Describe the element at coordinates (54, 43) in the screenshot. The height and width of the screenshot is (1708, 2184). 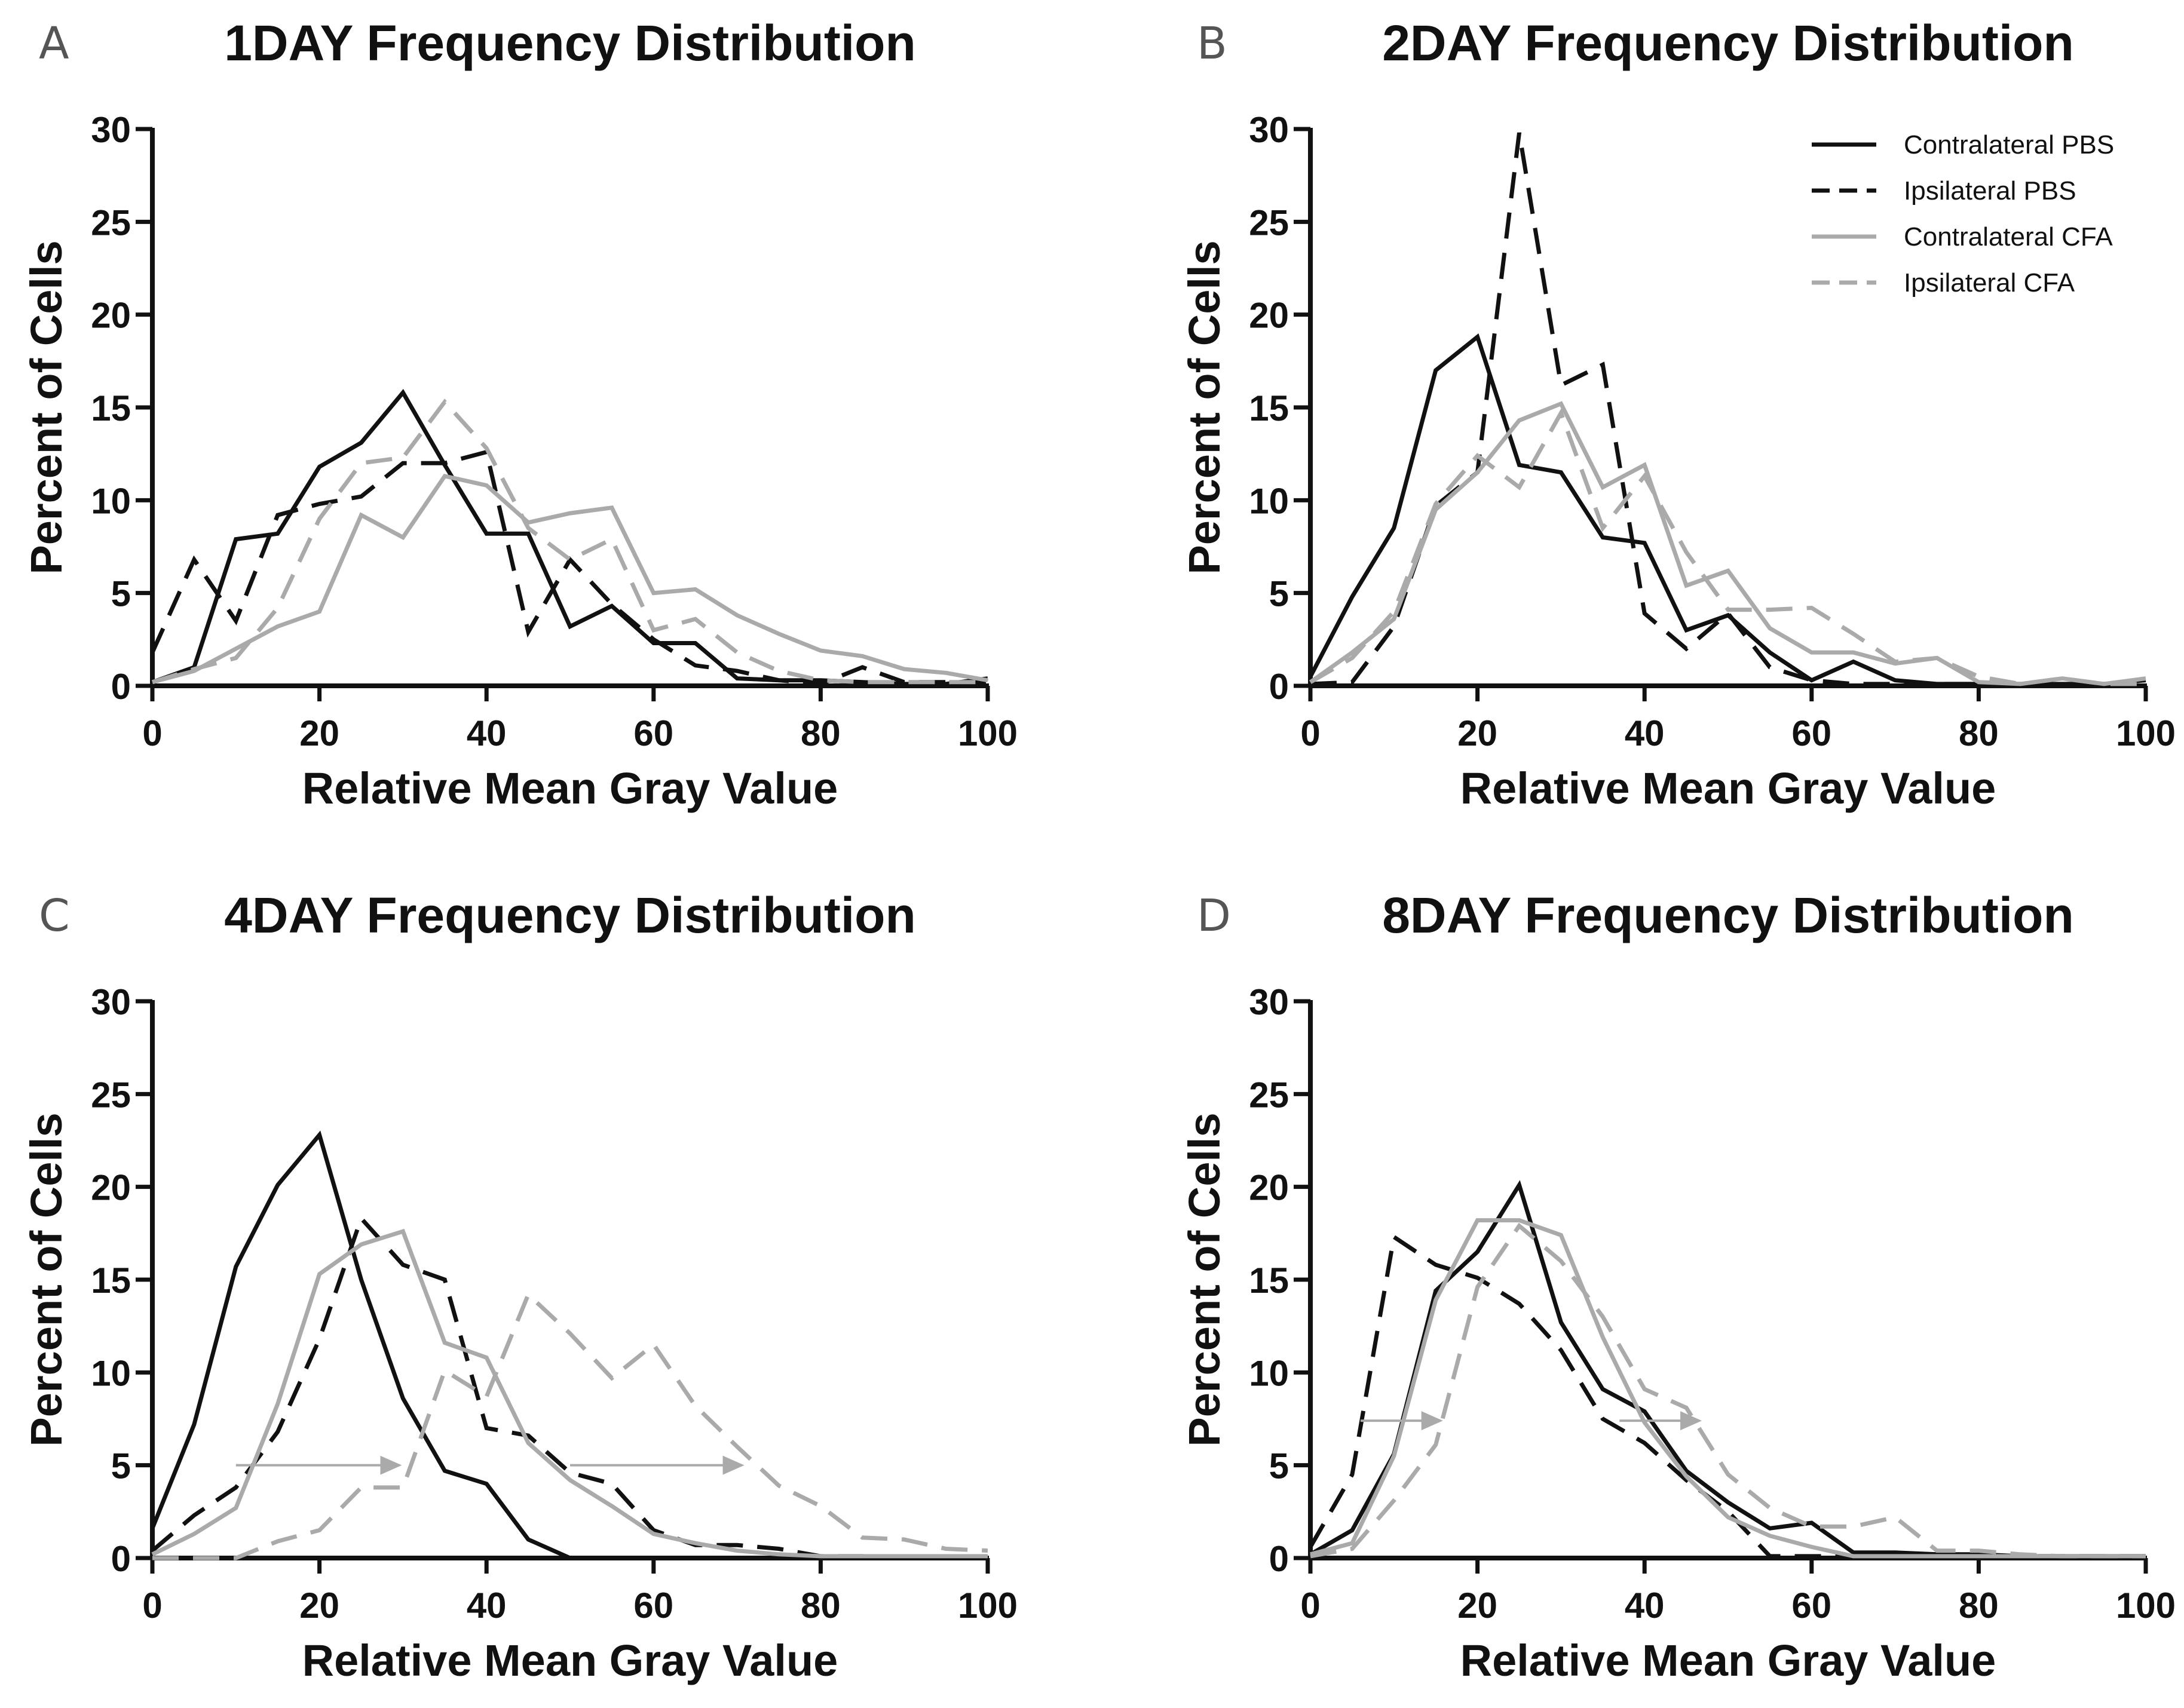
I see `panel-letter: A` at that location.